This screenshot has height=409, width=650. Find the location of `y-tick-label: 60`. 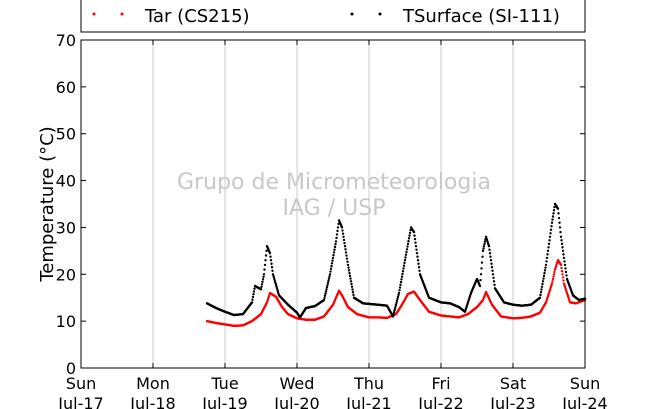

y-tick-label: 60 is located at coordinates (66, 87).